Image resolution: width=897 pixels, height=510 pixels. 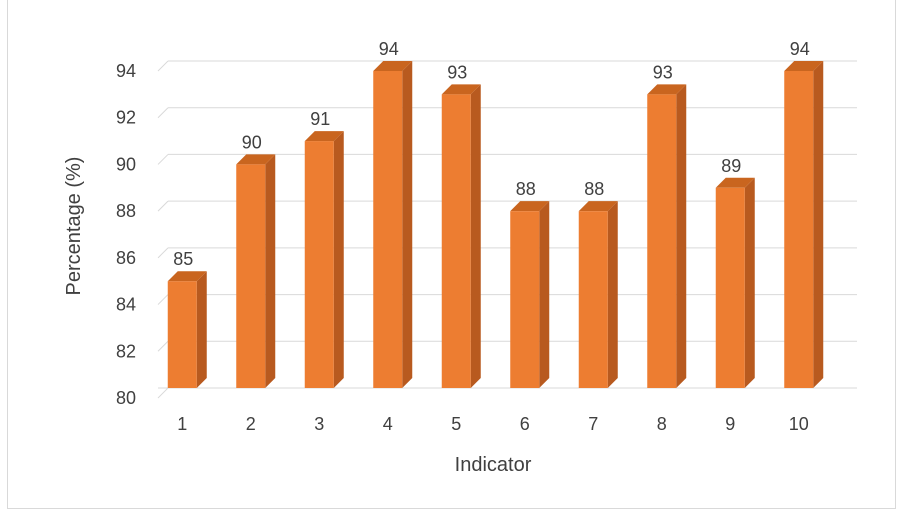 I want to click on y-tick-label: 90, so click(x=126, y=164).